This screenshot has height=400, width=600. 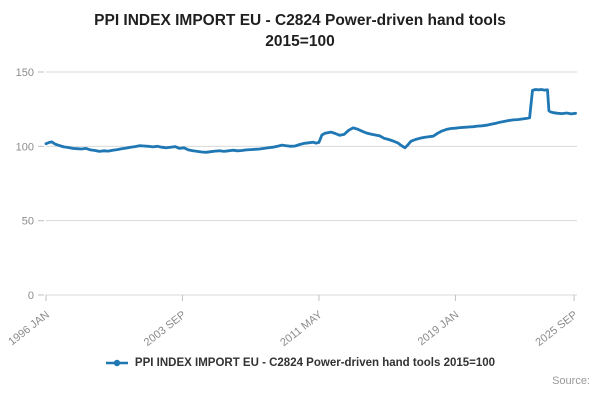 What do you see at coordinates (28, 222) in the screenshot?
I see `svg-text: 50` at bounding box center [28, 222].